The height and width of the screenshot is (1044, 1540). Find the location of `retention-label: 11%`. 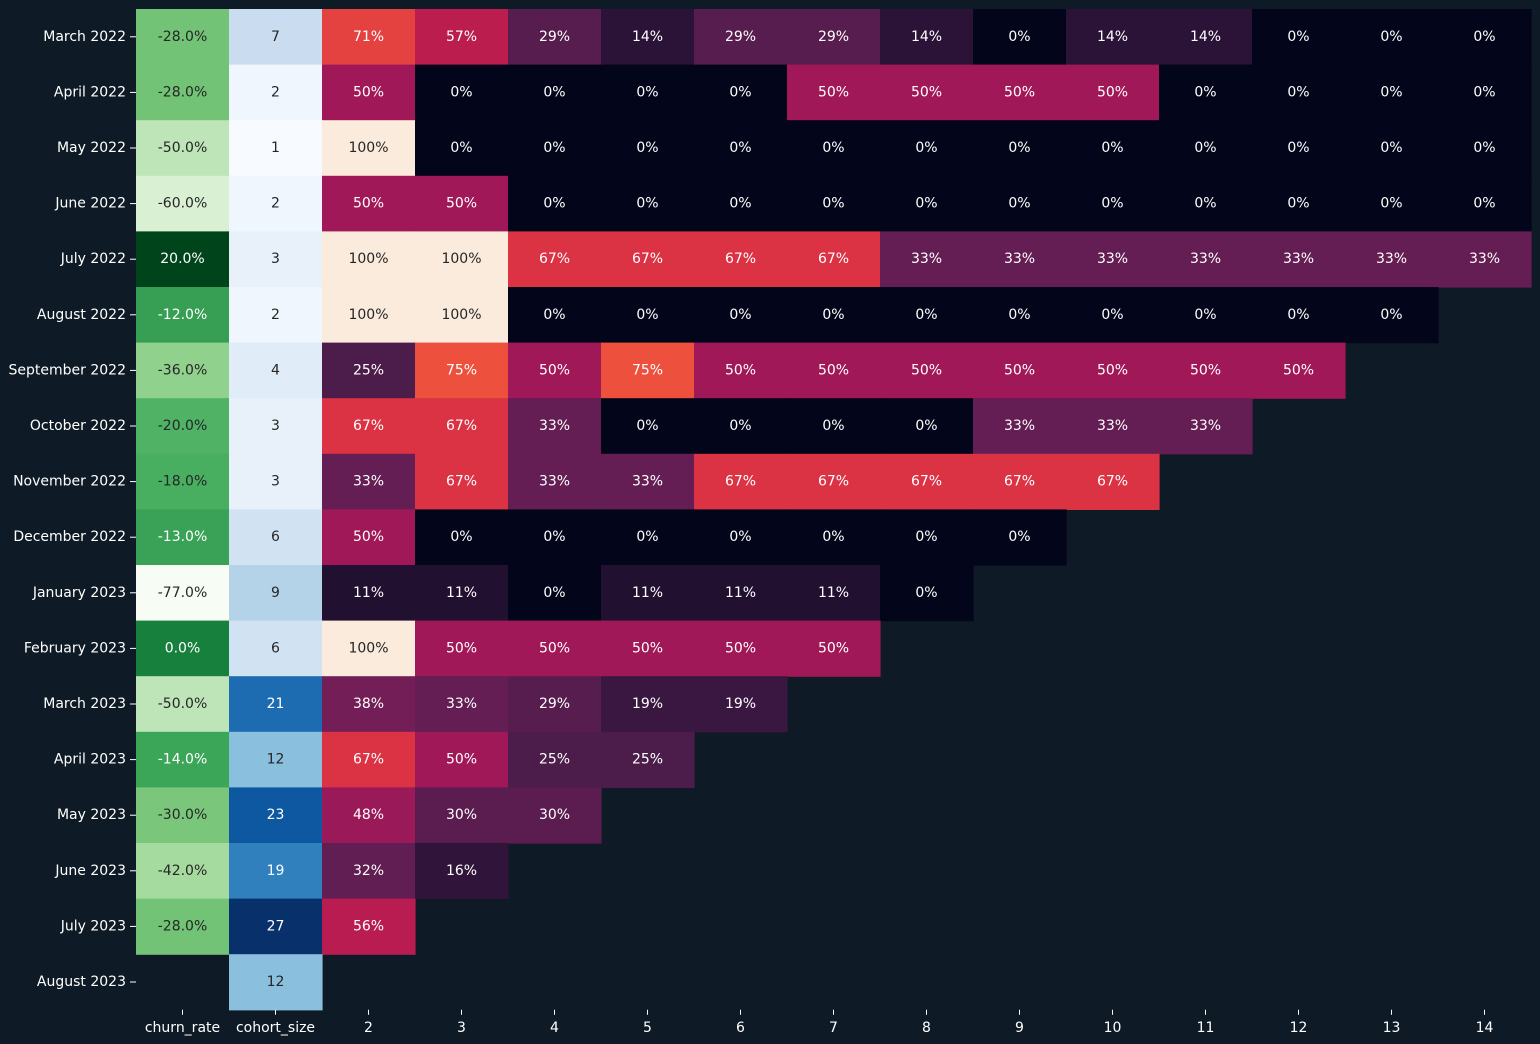

retention-label: 11% is located at coordinates (740, 593).